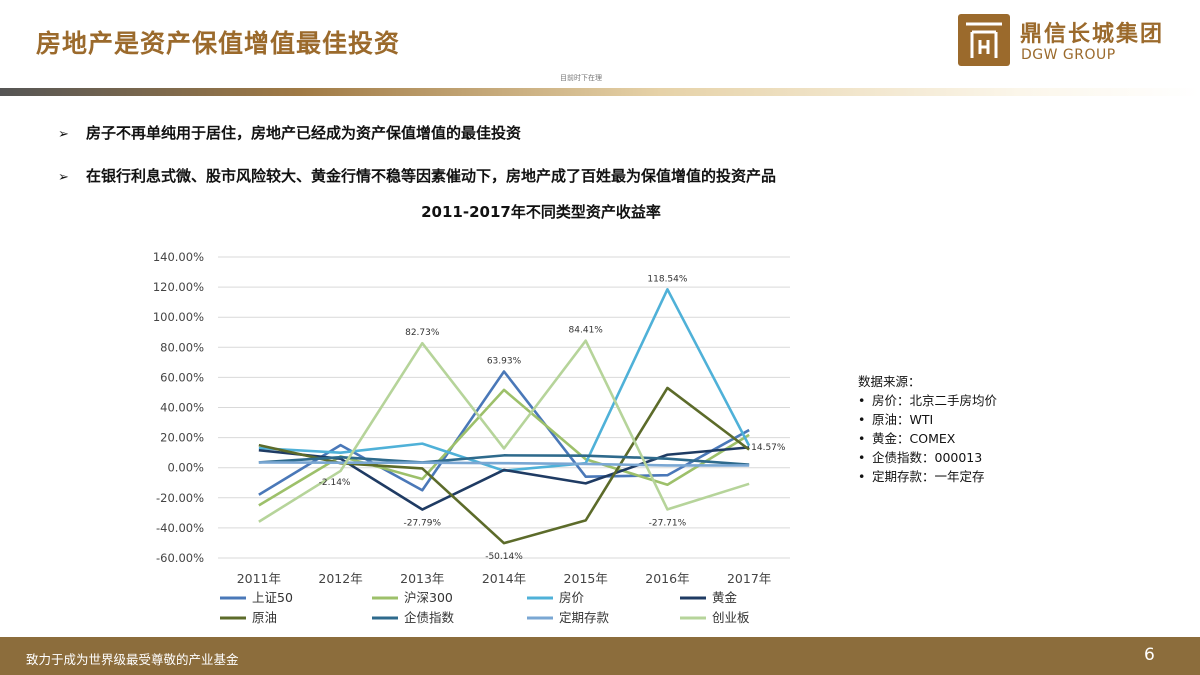  I want to click on header-divider, so click(600, 92).